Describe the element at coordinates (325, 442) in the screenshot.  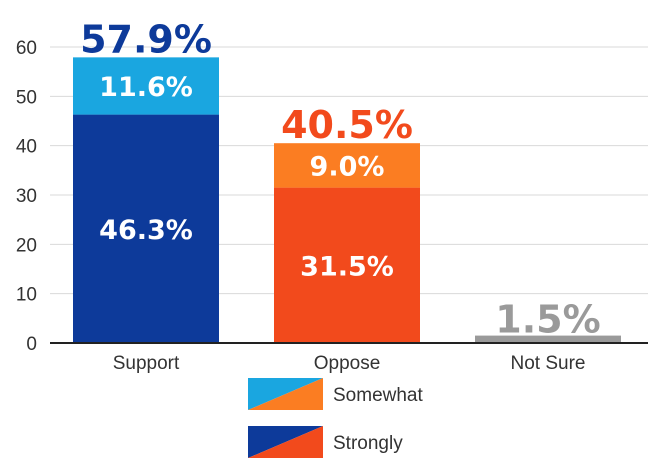
I see `legend-item-strongly: Strongly` at that location.